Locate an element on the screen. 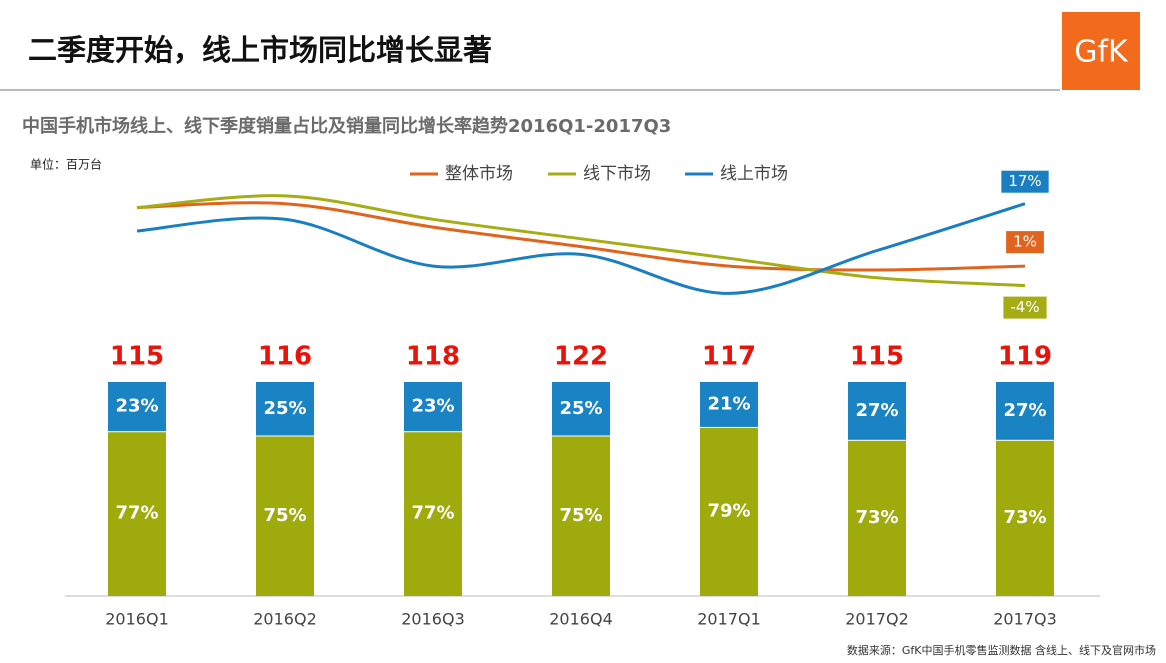 Image resolution: width=1166 pixels, height=663 pixels. total-label: 116 is located at coordinates (285, 357).